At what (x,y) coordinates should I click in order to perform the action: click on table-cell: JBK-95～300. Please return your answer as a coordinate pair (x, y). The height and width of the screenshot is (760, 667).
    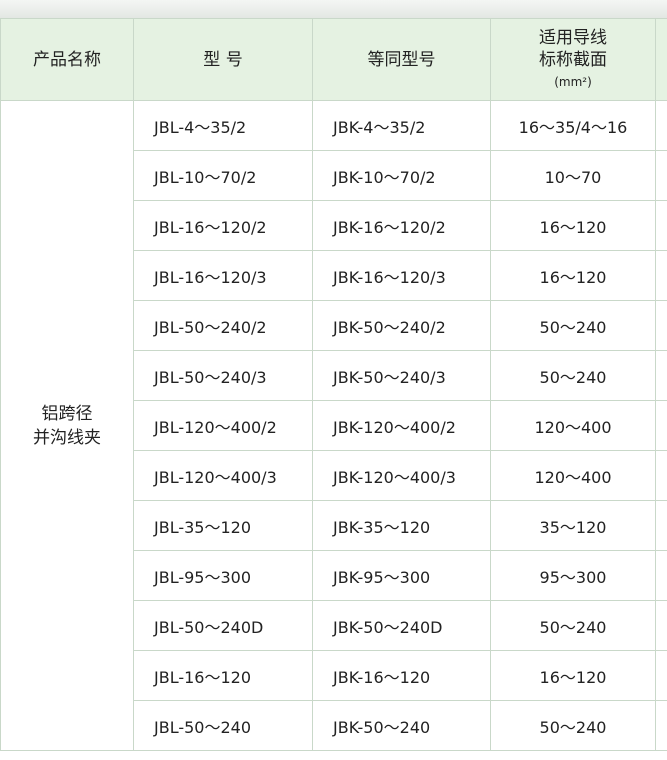
    Looking at the image, I should click on (401, 575).